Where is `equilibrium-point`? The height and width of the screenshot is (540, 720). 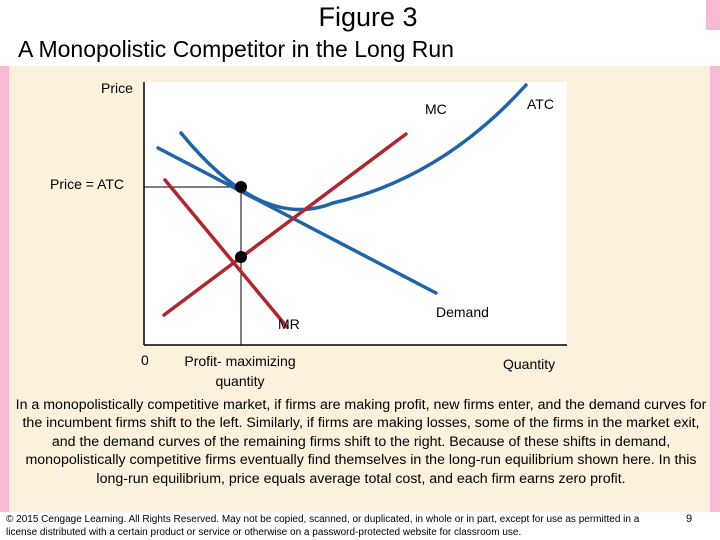 equilibrium-point is located at coordinates (241, 187).